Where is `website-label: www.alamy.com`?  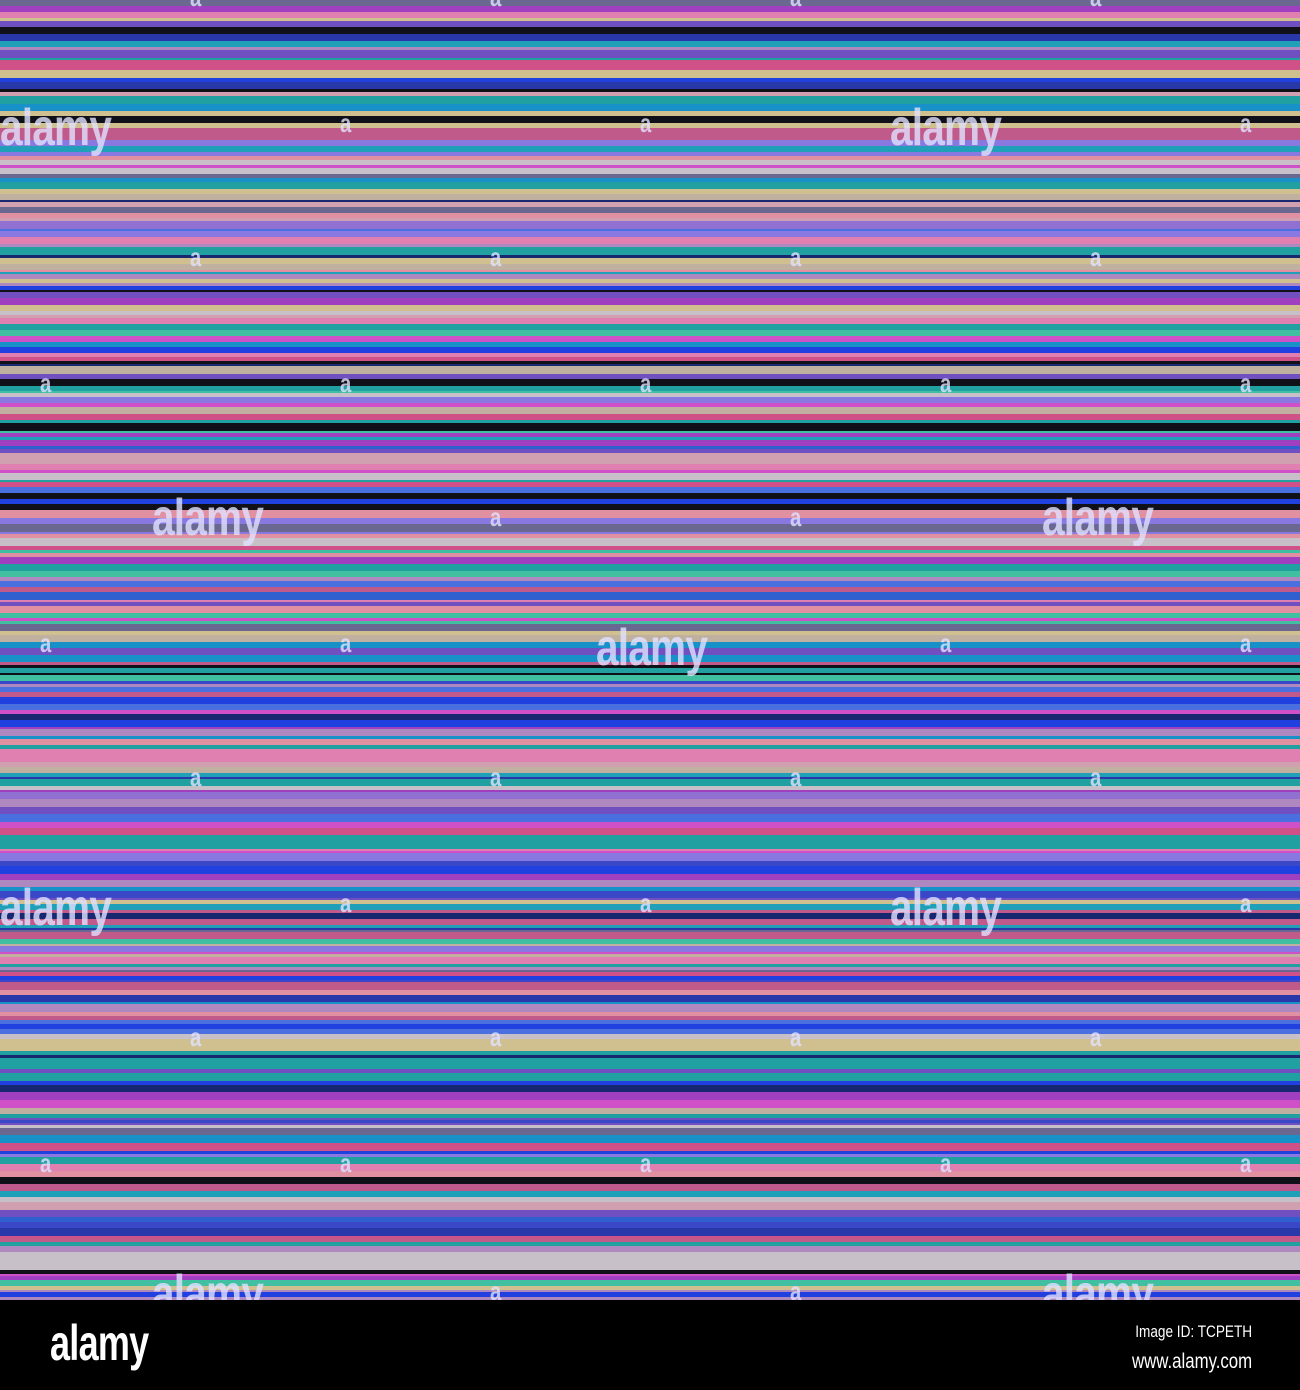
website-label: www.alamy.com is located at coordinates (1191, 1361).